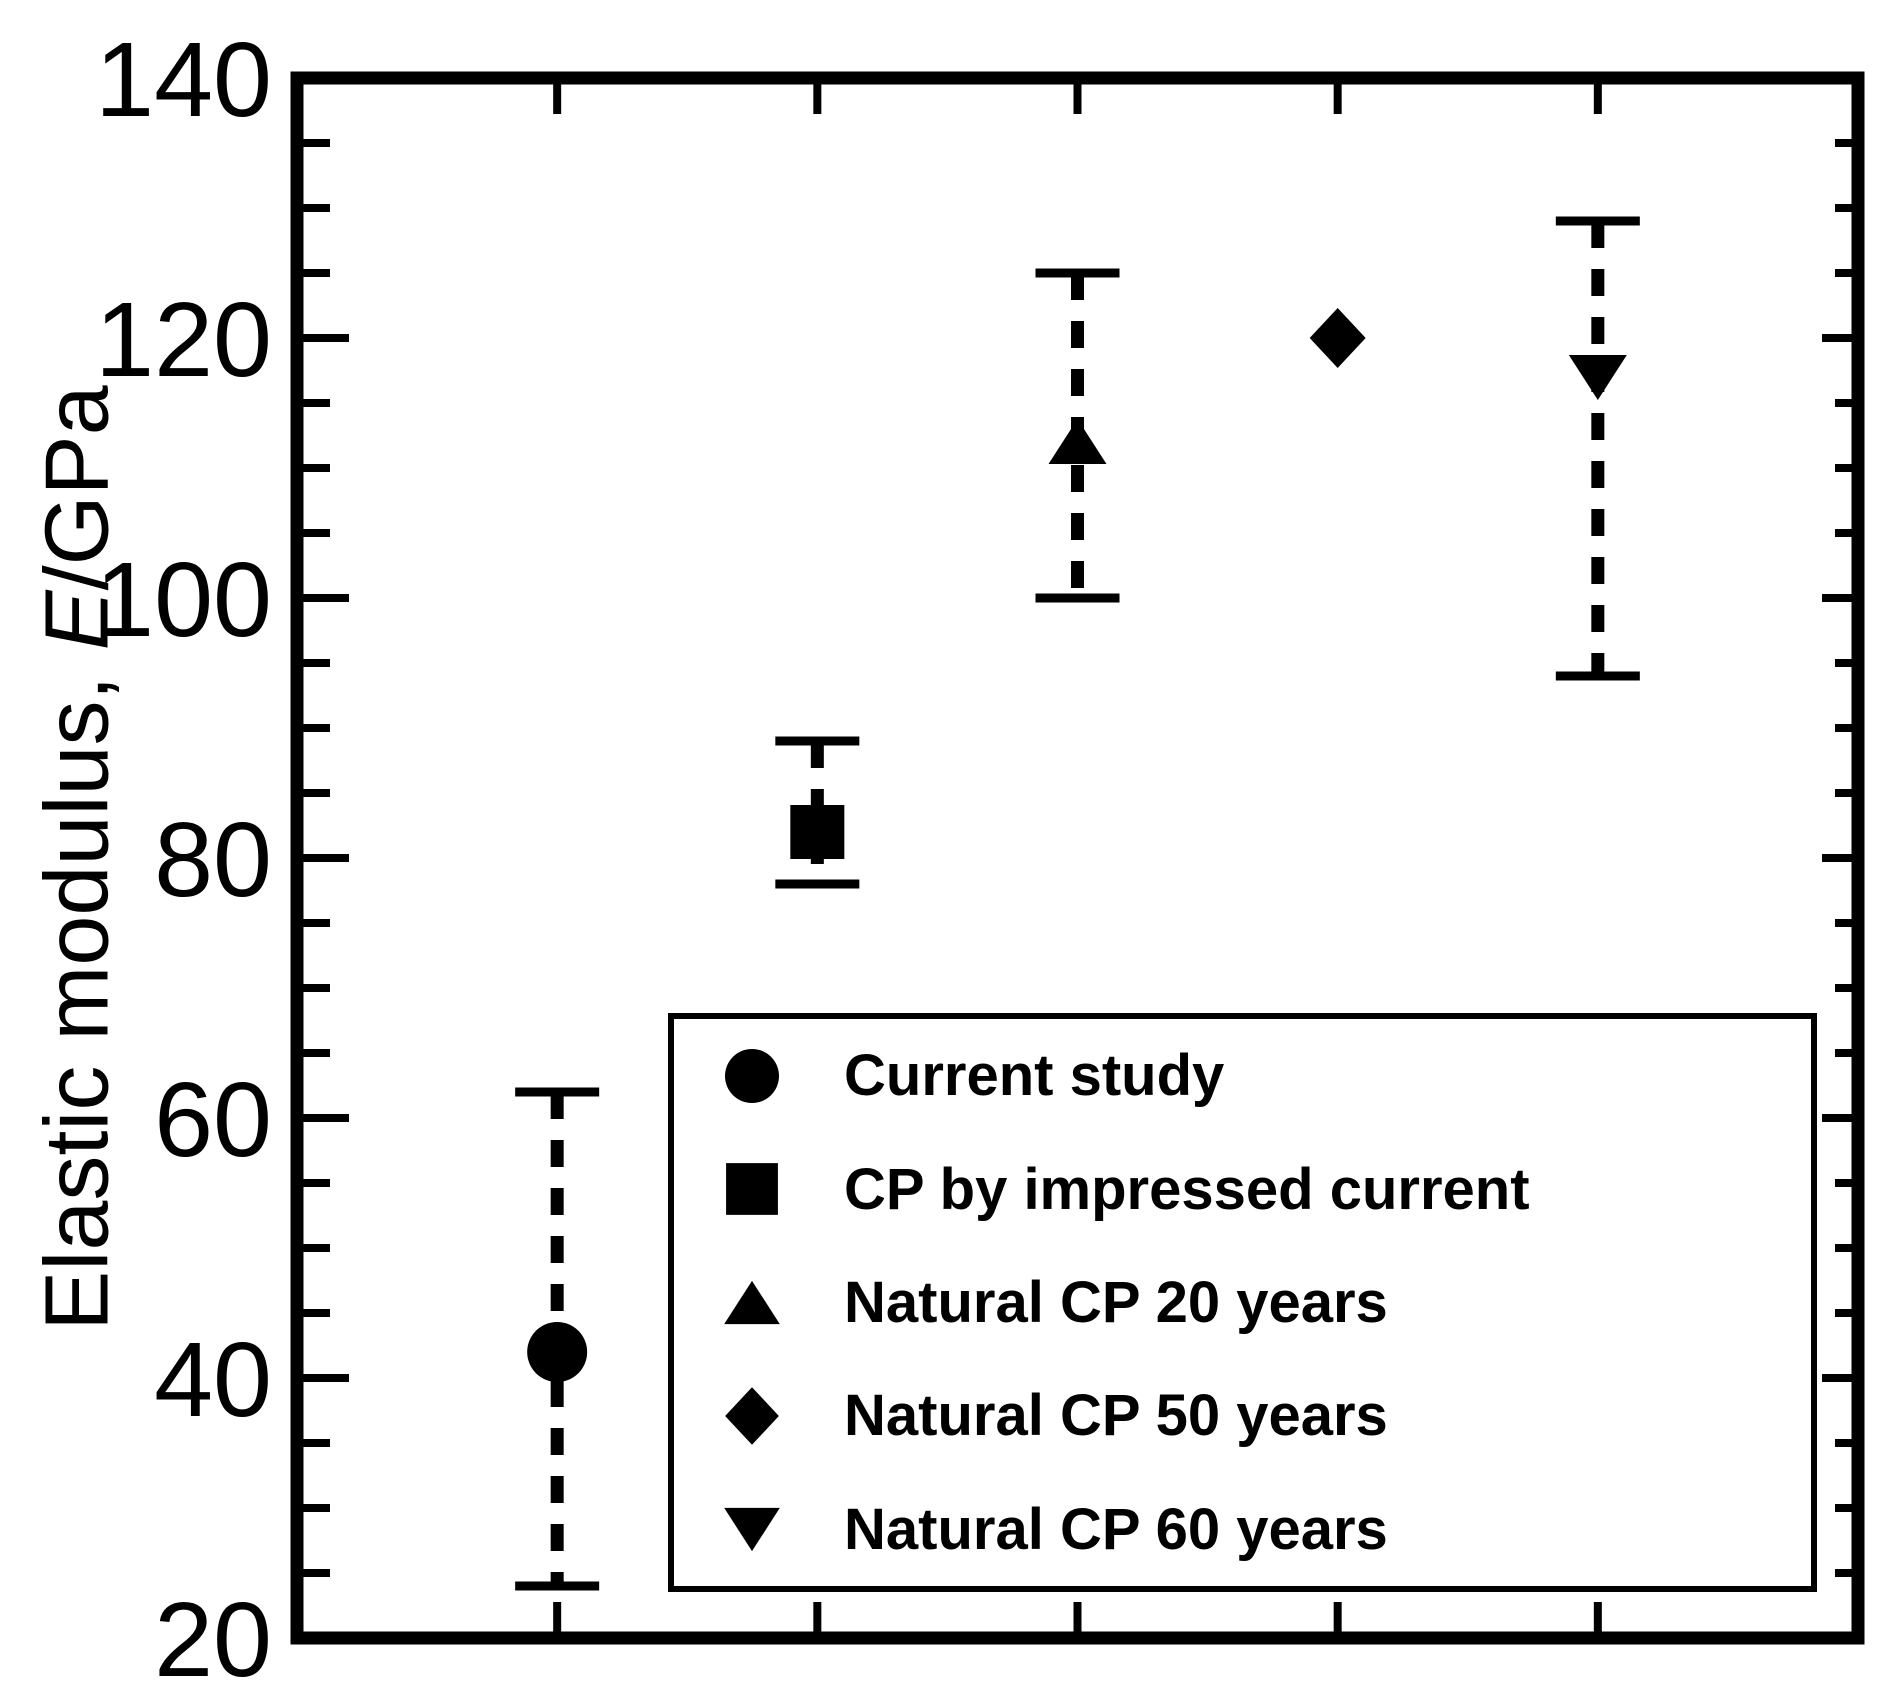  Describe the element at coordinates (213, 1380) in the screenshot. I see `y-tick-label: 40` at that location.